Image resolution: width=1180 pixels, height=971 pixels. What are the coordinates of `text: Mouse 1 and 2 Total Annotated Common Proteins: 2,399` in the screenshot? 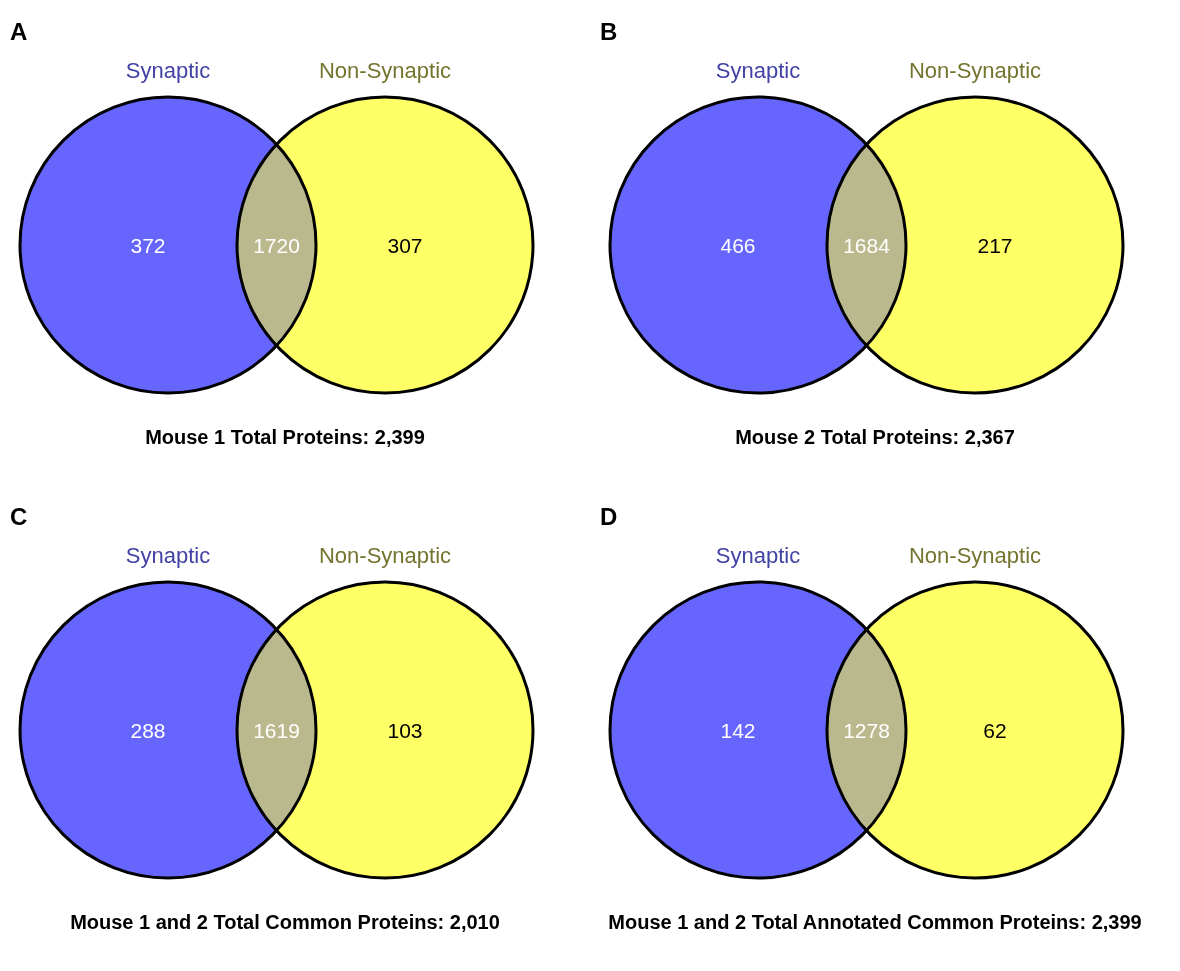 It's located at (875, 922).